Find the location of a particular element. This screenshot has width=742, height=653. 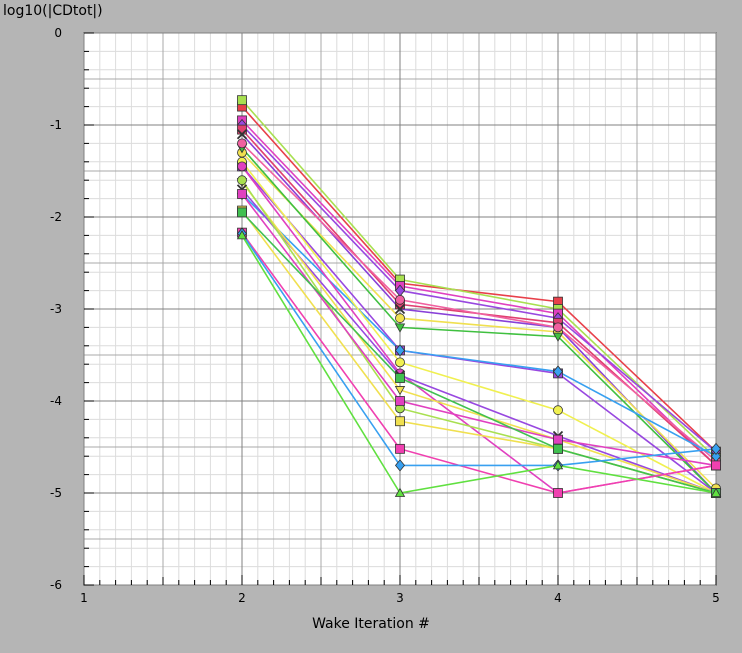

y-tick-label: -1 is located at coordinates (56, 125).